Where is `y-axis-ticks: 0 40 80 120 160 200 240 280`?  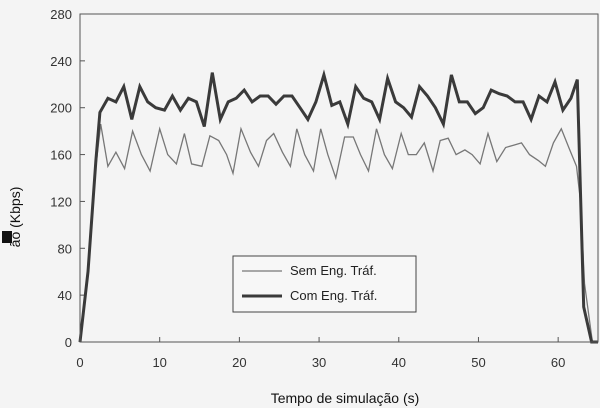 y-axis-ticks: 0 40 80 120 160 200 240 280 is located at coordinates (67, 178).